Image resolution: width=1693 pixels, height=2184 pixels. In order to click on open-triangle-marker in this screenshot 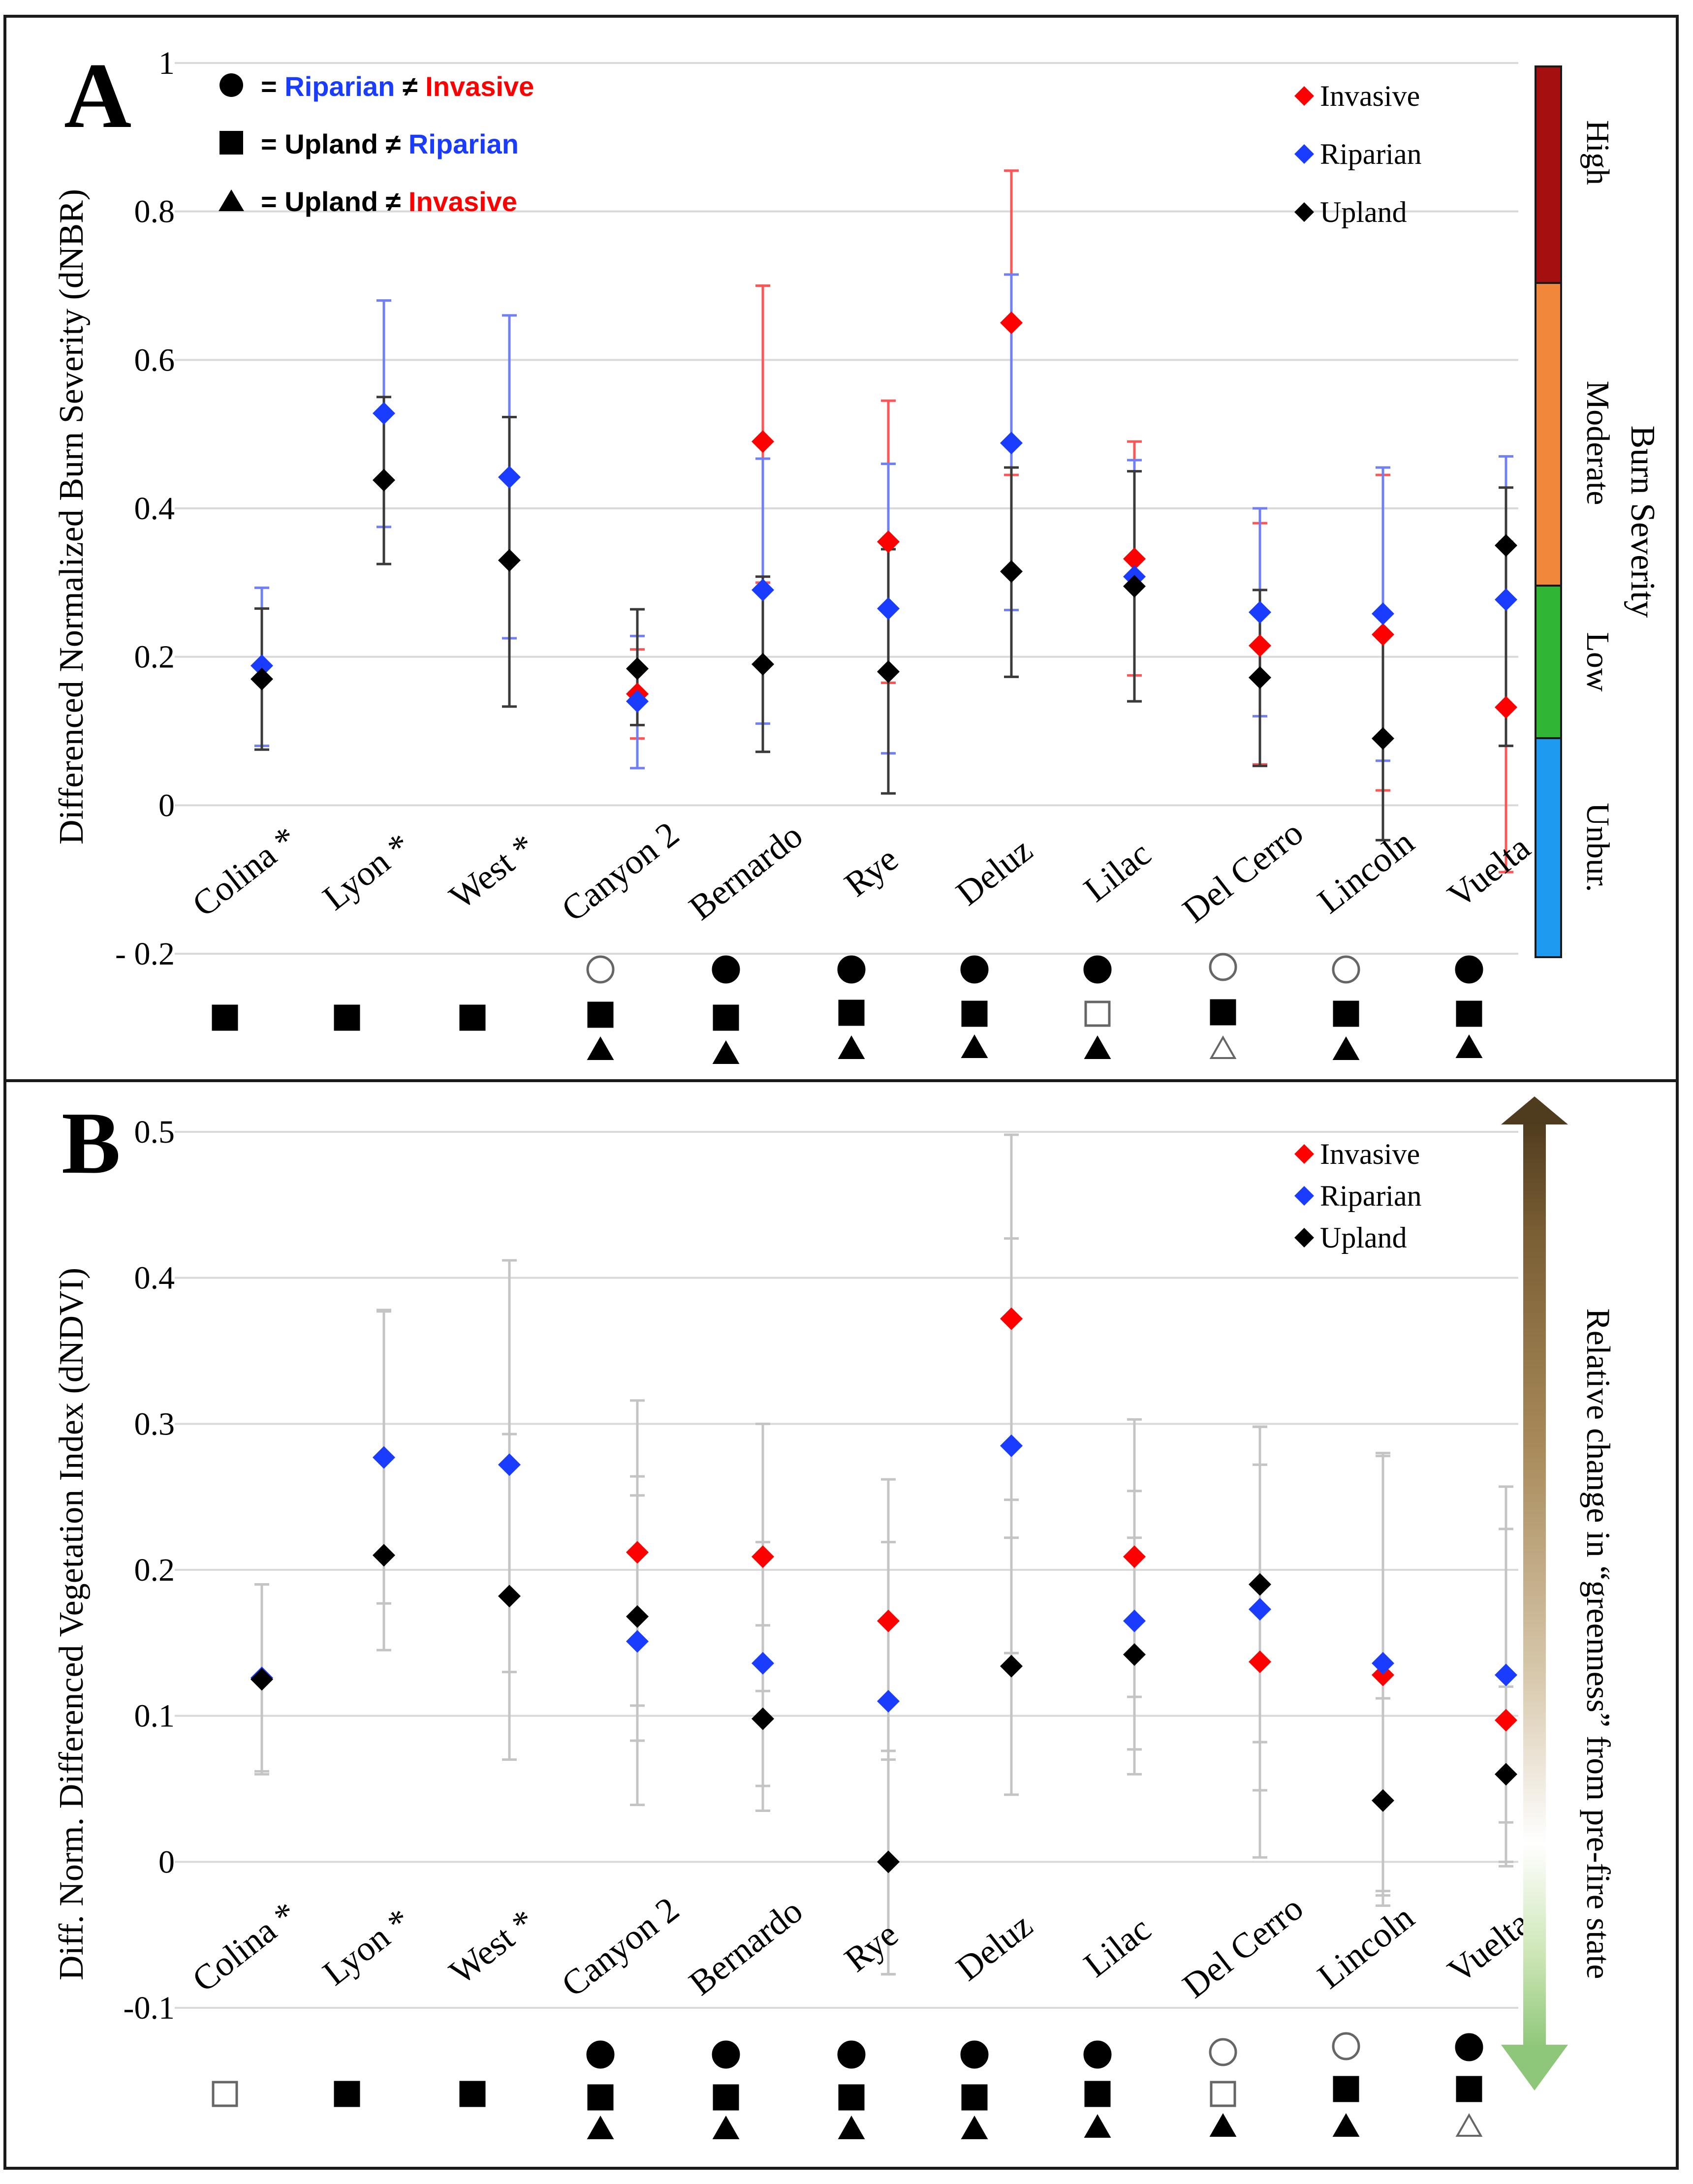, I will do `click(1223, 1047)`.